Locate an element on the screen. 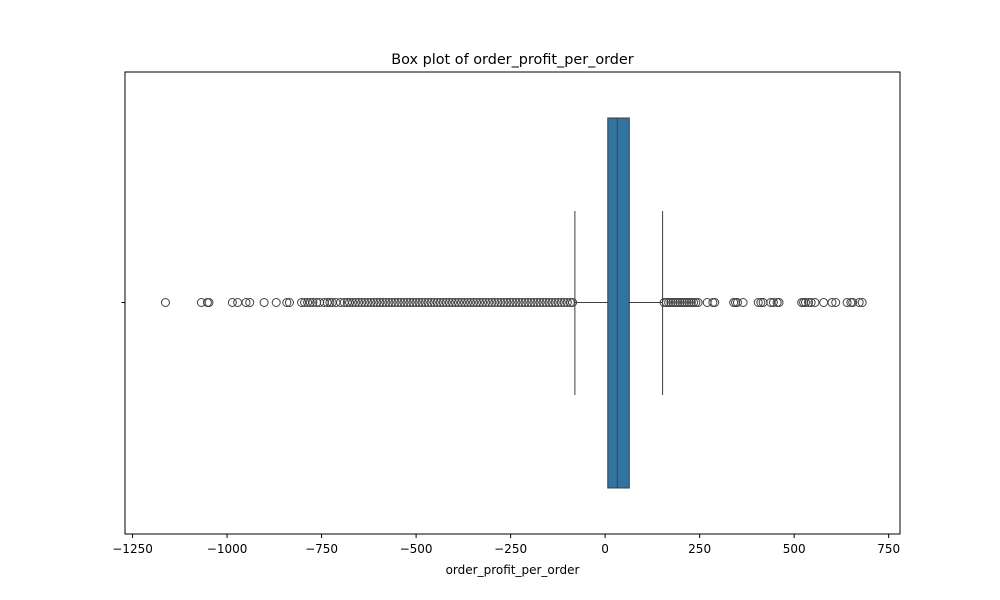 This screenshot has width=1000, height=600. x-tick-label: −1000 is located at coordinates (227, 549).